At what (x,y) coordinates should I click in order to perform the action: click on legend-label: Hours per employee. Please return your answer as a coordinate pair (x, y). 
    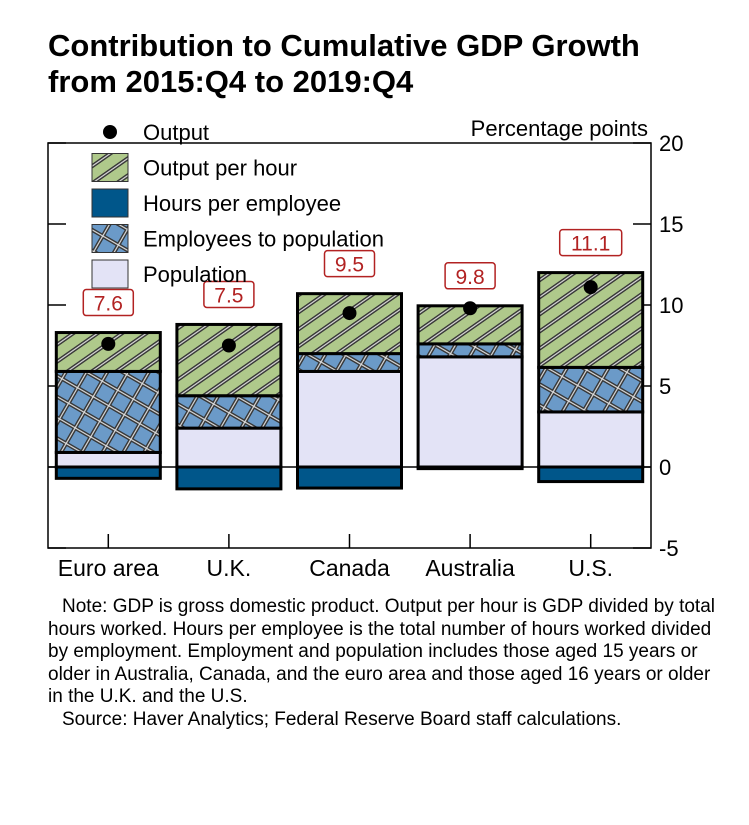
    Looking at the image, I should click on (242, 203).